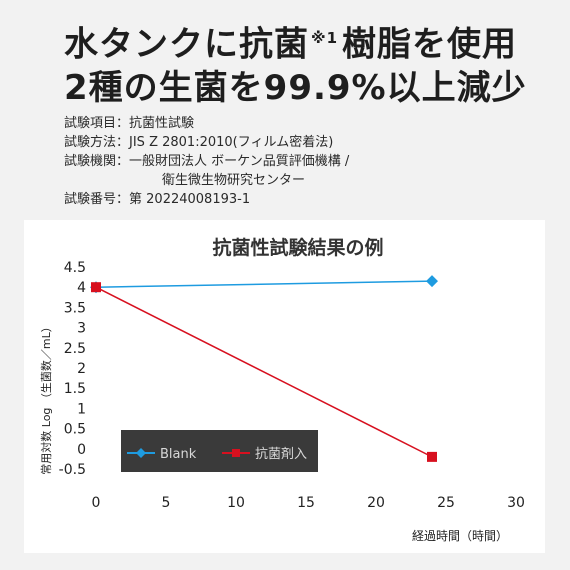  I want to click on legend-box, so click(219, 451).